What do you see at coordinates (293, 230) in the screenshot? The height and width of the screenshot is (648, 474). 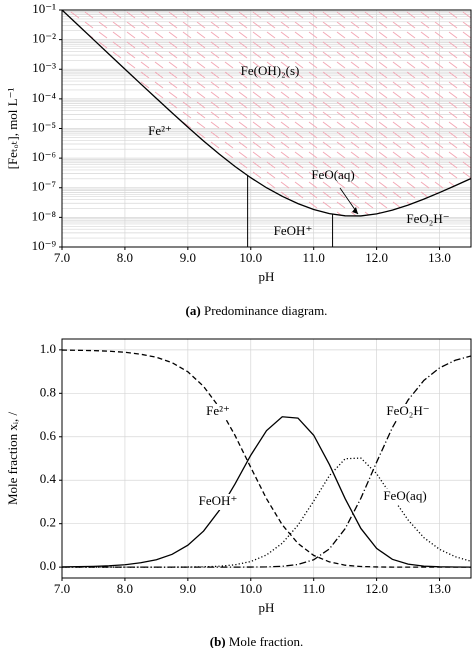 I see `region-label: FeOH⁺` at bounding box center [293, 230].